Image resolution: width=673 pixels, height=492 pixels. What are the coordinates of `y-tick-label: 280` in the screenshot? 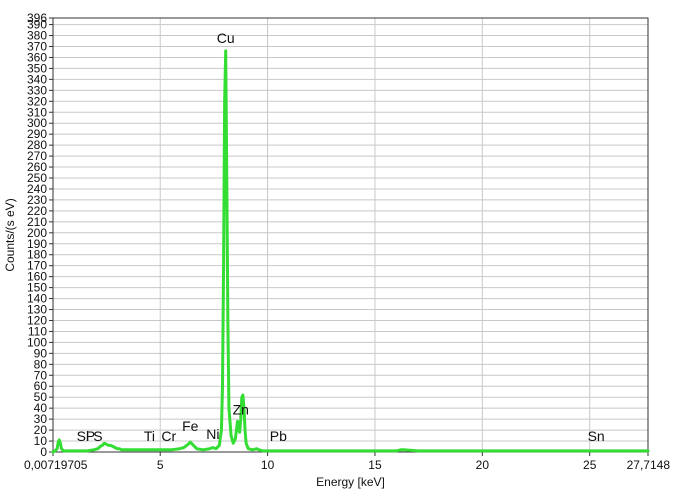 It's located at (37, 145).